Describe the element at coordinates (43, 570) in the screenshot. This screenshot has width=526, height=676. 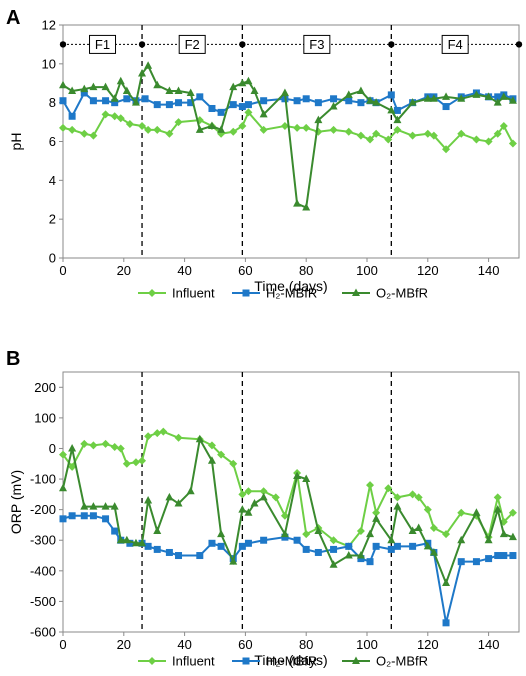
I see `y-tick-label: -400` at that location.